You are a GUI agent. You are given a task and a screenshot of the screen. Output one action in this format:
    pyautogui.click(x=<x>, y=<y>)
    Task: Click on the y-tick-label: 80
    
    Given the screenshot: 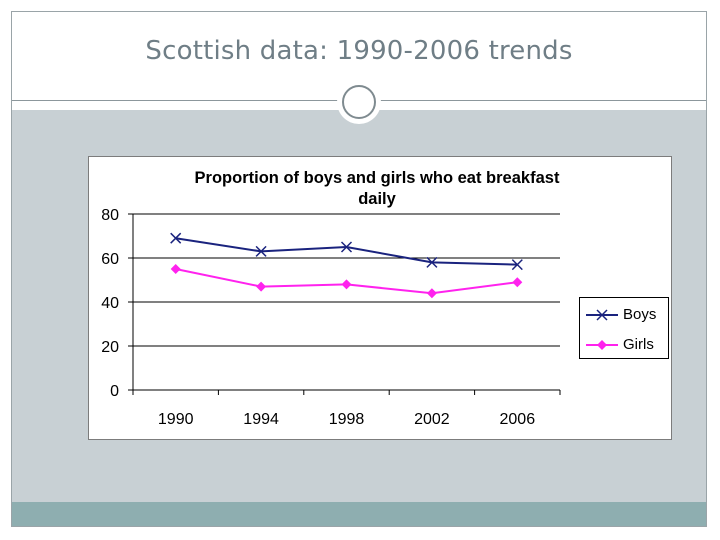 What is the action you would take?
    pyautogui.click(x=110, y=215)
    